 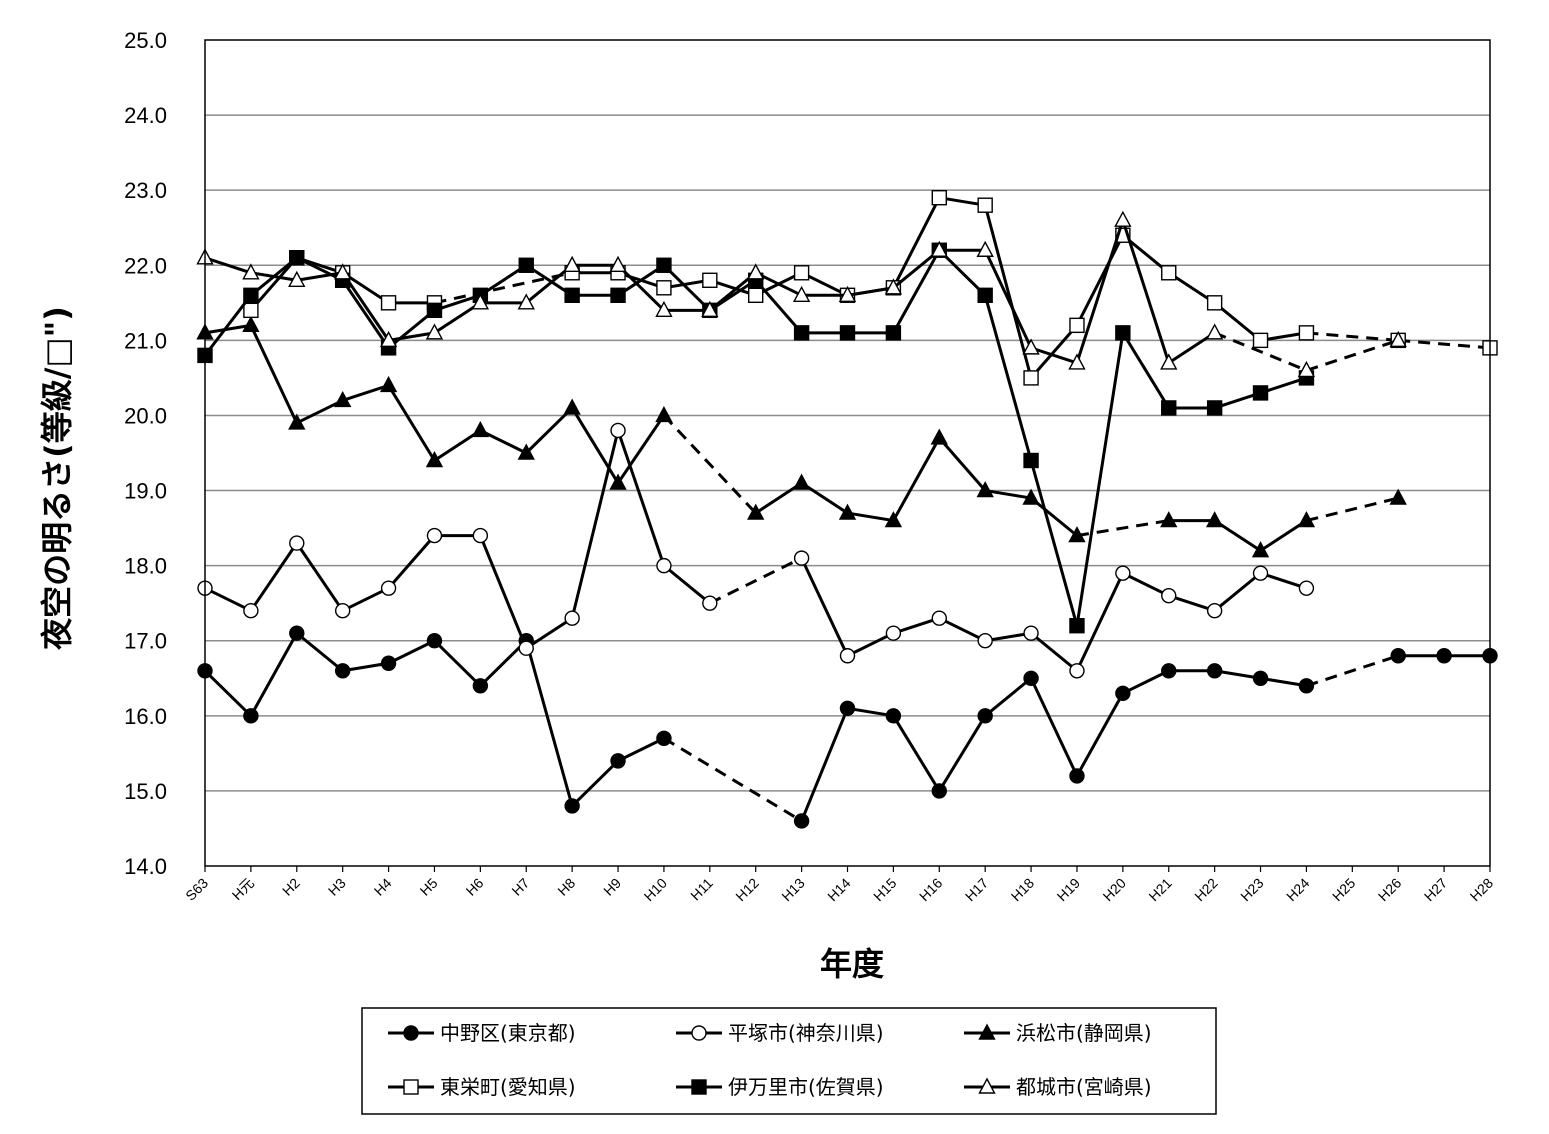 I want to click on y-tick-label: 23.0, so click(x=145, y=190).